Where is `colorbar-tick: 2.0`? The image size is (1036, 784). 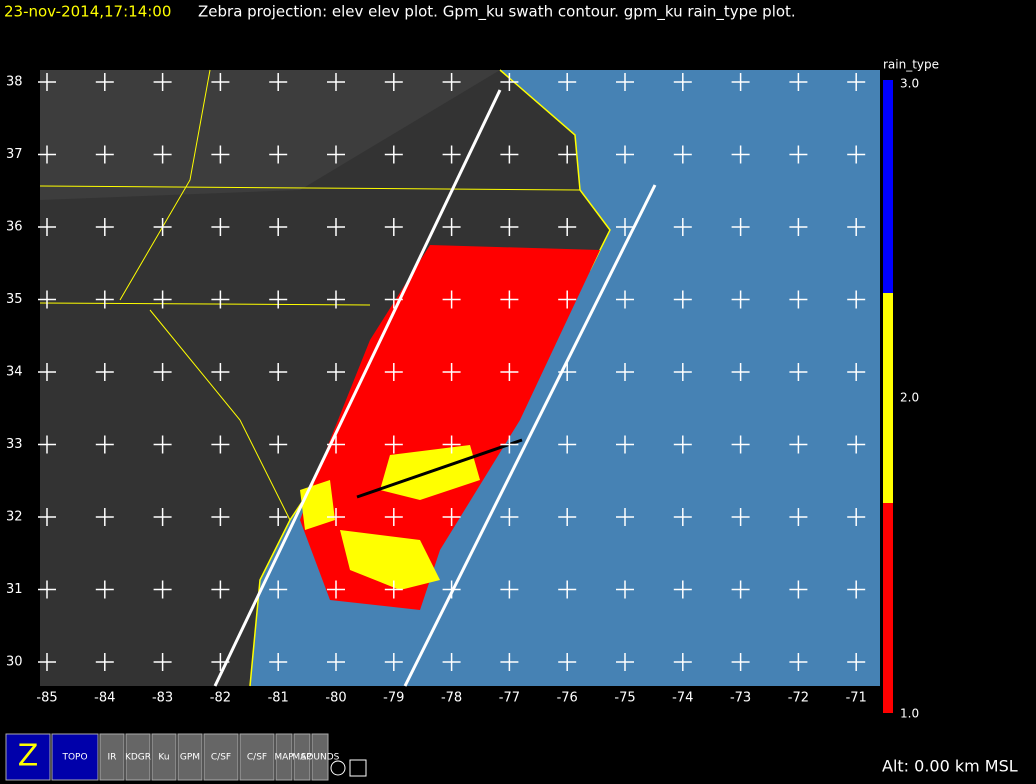 colorbar-tick: 2.0 is located at coordinates (909, 398).